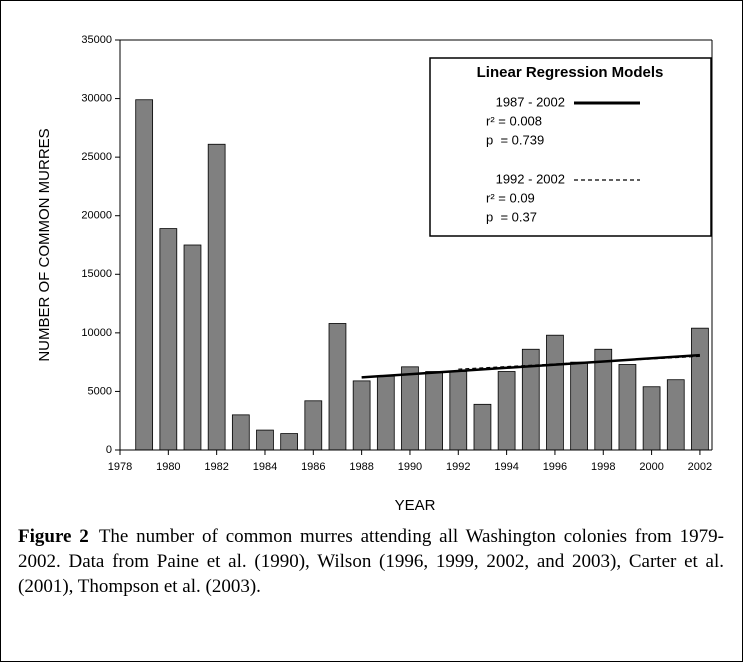 This screenshot has height=662, width=743. What do you see at coordinates (53, 536) in the screenshot?
I see `caption-label: Figure 2` at bounding box center [53, 536].